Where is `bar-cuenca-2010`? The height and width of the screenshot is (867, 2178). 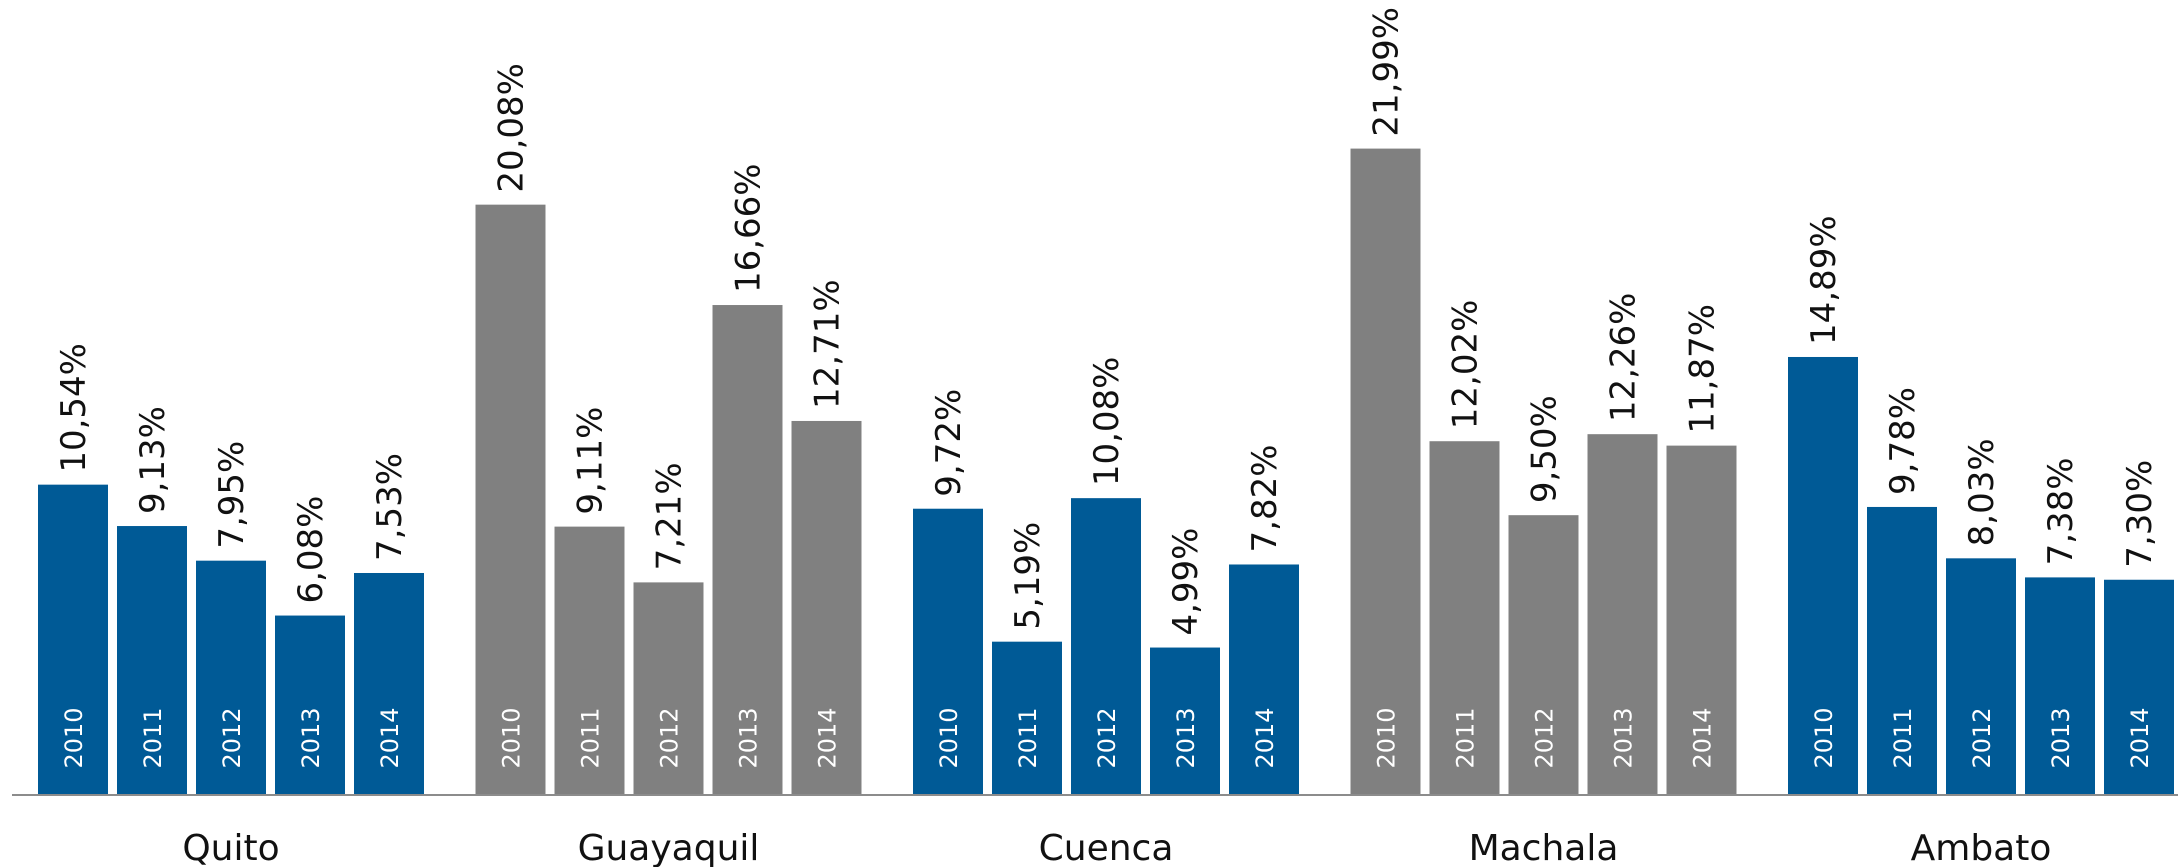
bar-cuenca-2010 is located at coordinates (948, 651).